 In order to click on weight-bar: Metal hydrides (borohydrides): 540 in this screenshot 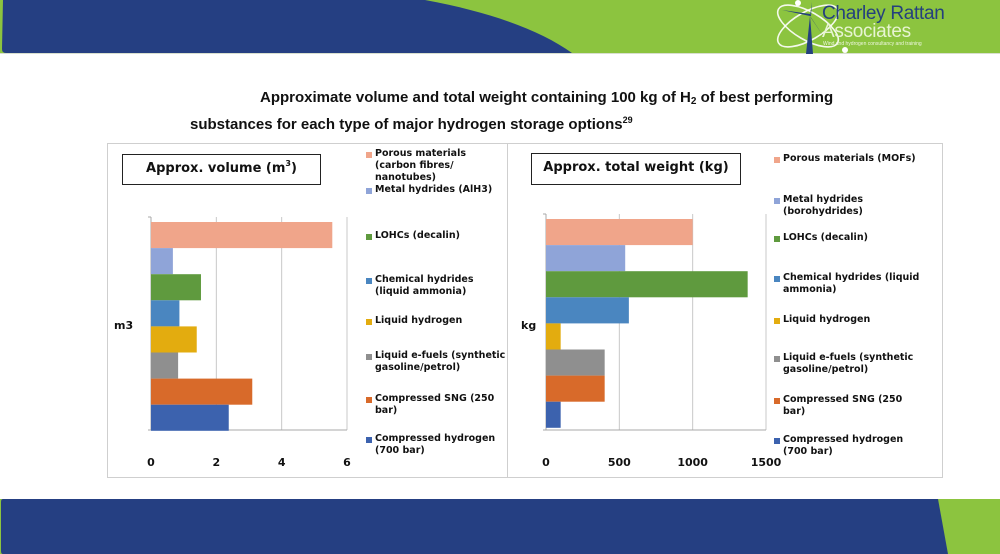, I will do `click(586, 258)`.